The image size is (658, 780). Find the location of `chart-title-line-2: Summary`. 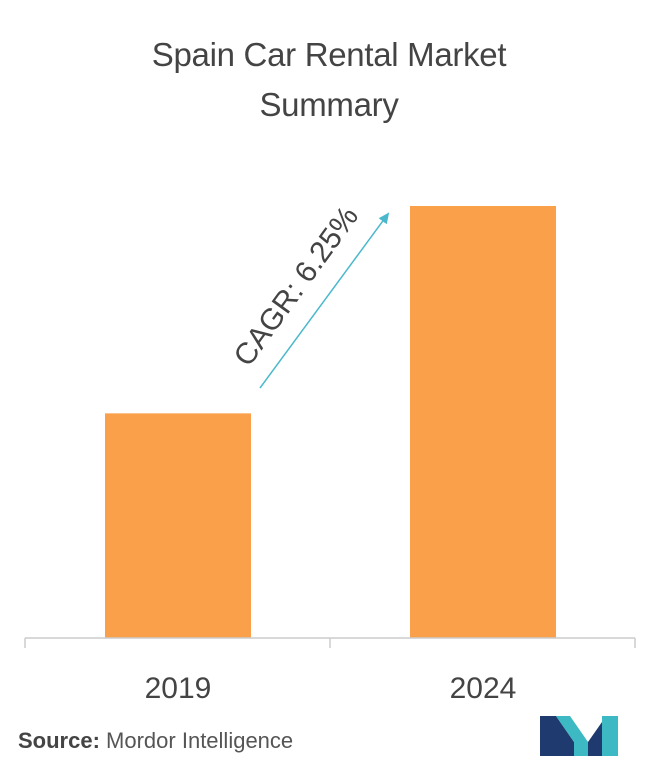

chart-title-line-2: Summary is located at coordinates (329, 104).